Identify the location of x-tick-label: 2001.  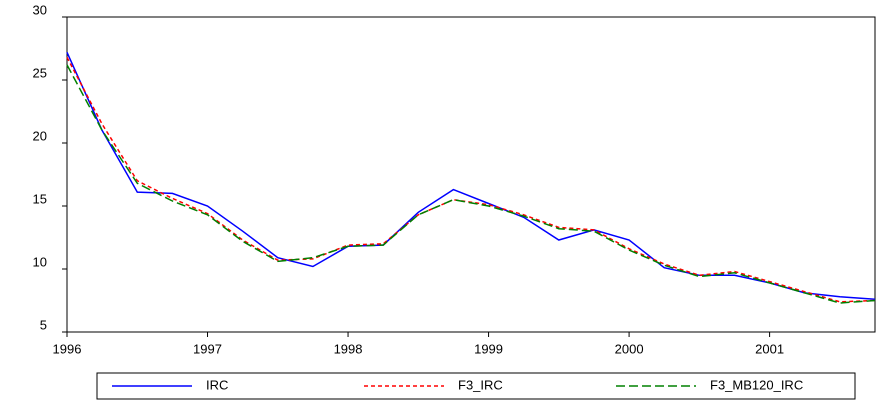
(769, 348).